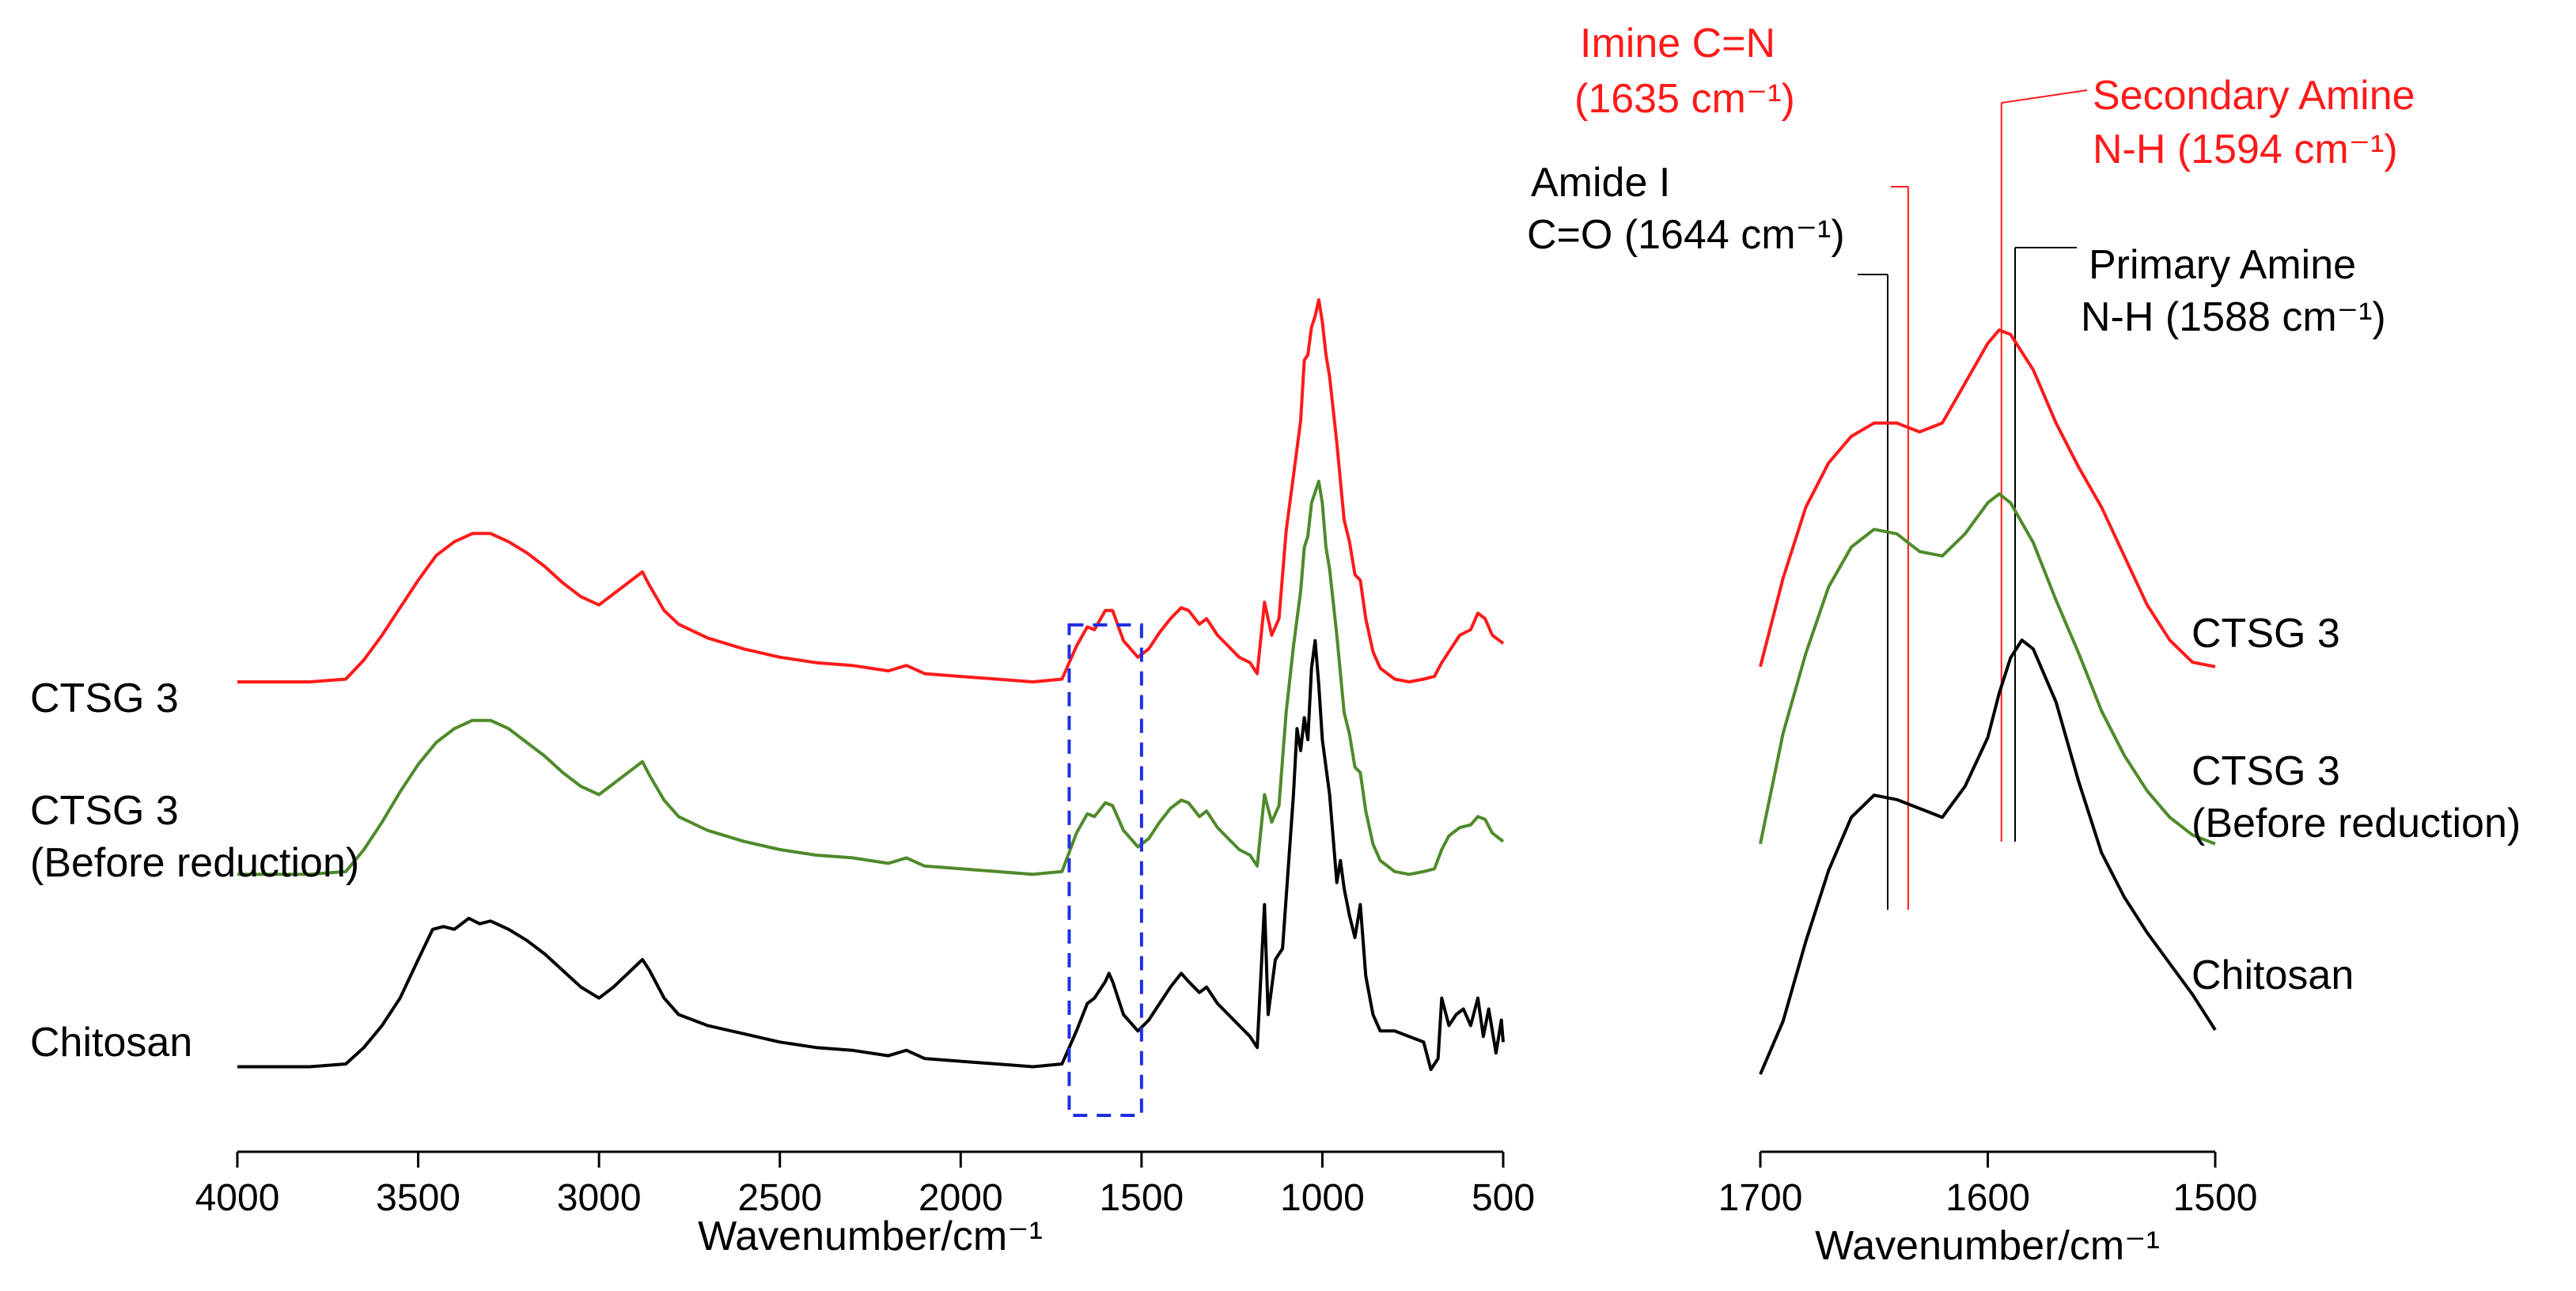 The width and height of the screenshot is (2576, 1291). What do you see at coordinates (2215, 1198) in the screenshot?
I see `zoom-tick-label-1500: 1500` at bounding box center [2215, 1198].